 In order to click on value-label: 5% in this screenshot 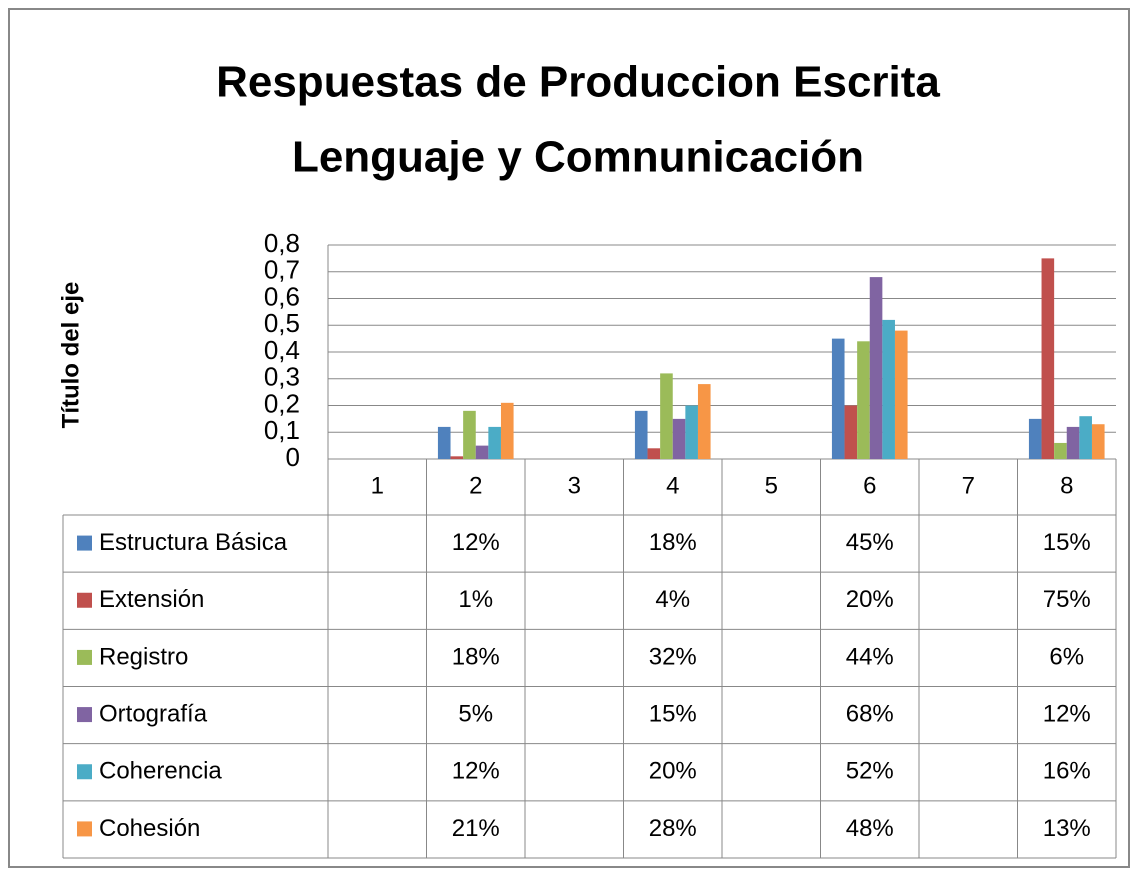, I will do `click(475, 713)`.